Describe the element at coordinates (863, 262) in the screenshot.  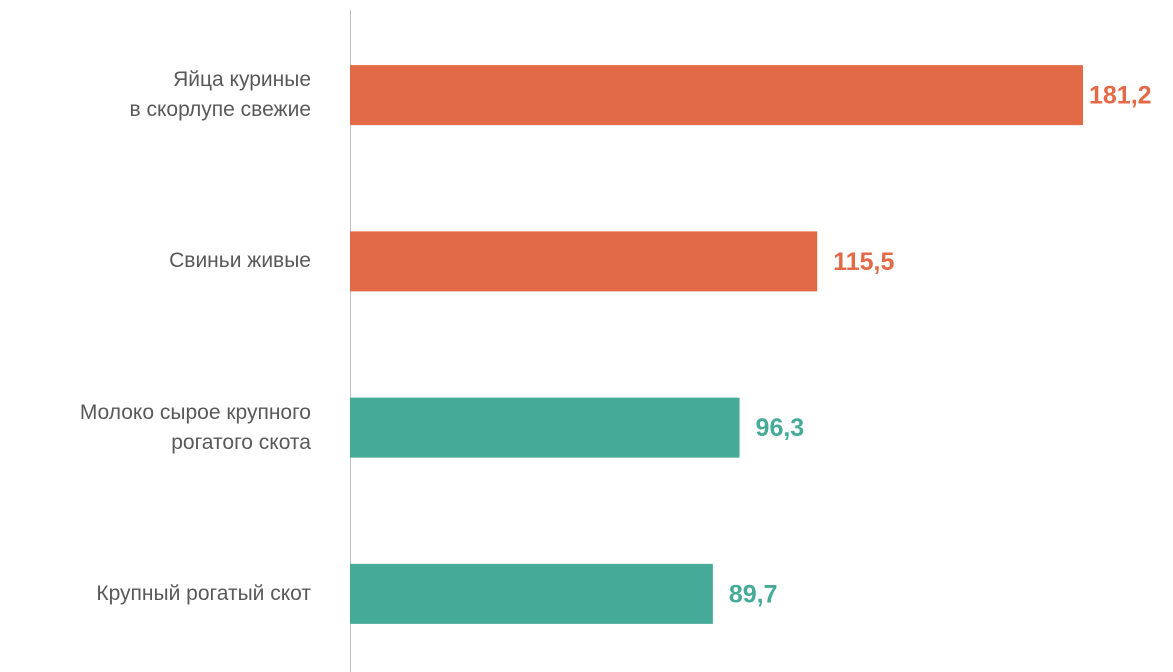
I see `value-label: 115,5` at that location.